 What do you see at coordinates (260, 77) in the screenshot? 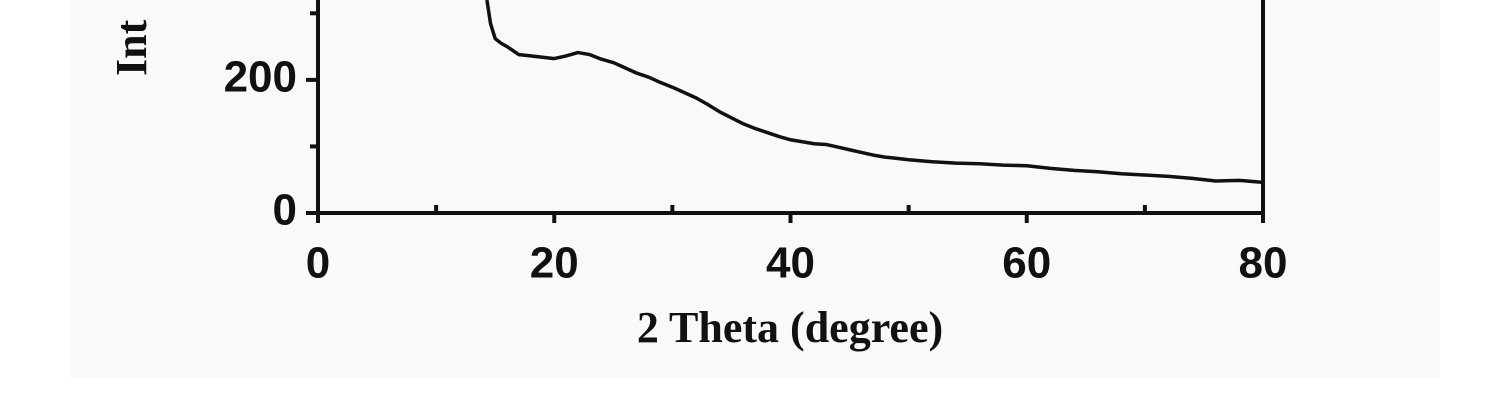
I see `y-tick-label: 200` at bounding box center [260, 77].